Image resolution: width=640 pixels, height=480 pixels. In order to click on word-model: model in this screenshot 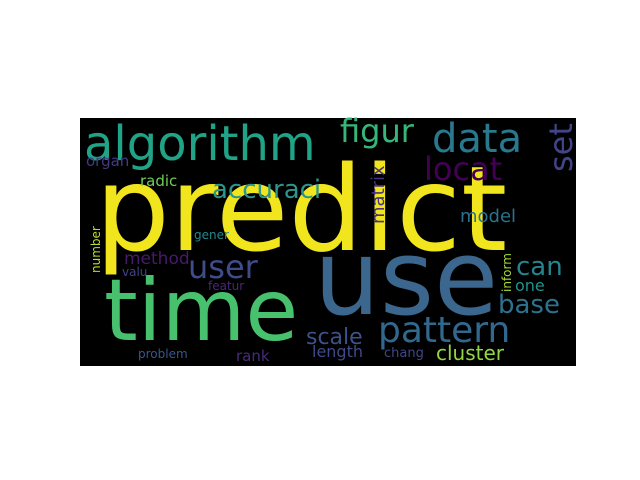, I will do `click(488, 216)`.